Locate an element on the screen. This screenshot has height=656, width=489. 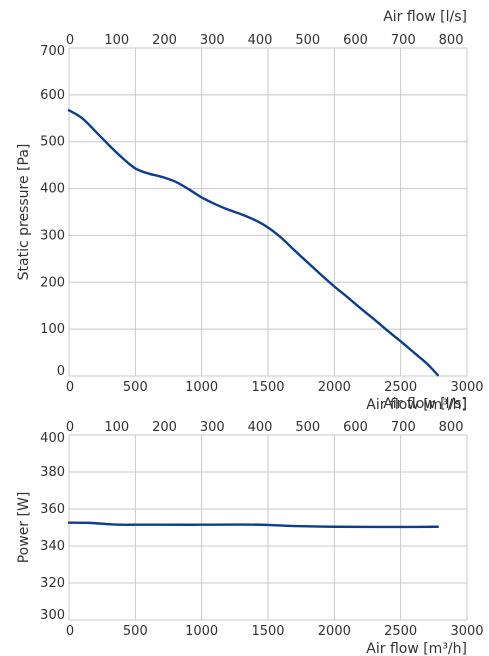
y-tick-label: 320 is located at coordinates (52, 583).